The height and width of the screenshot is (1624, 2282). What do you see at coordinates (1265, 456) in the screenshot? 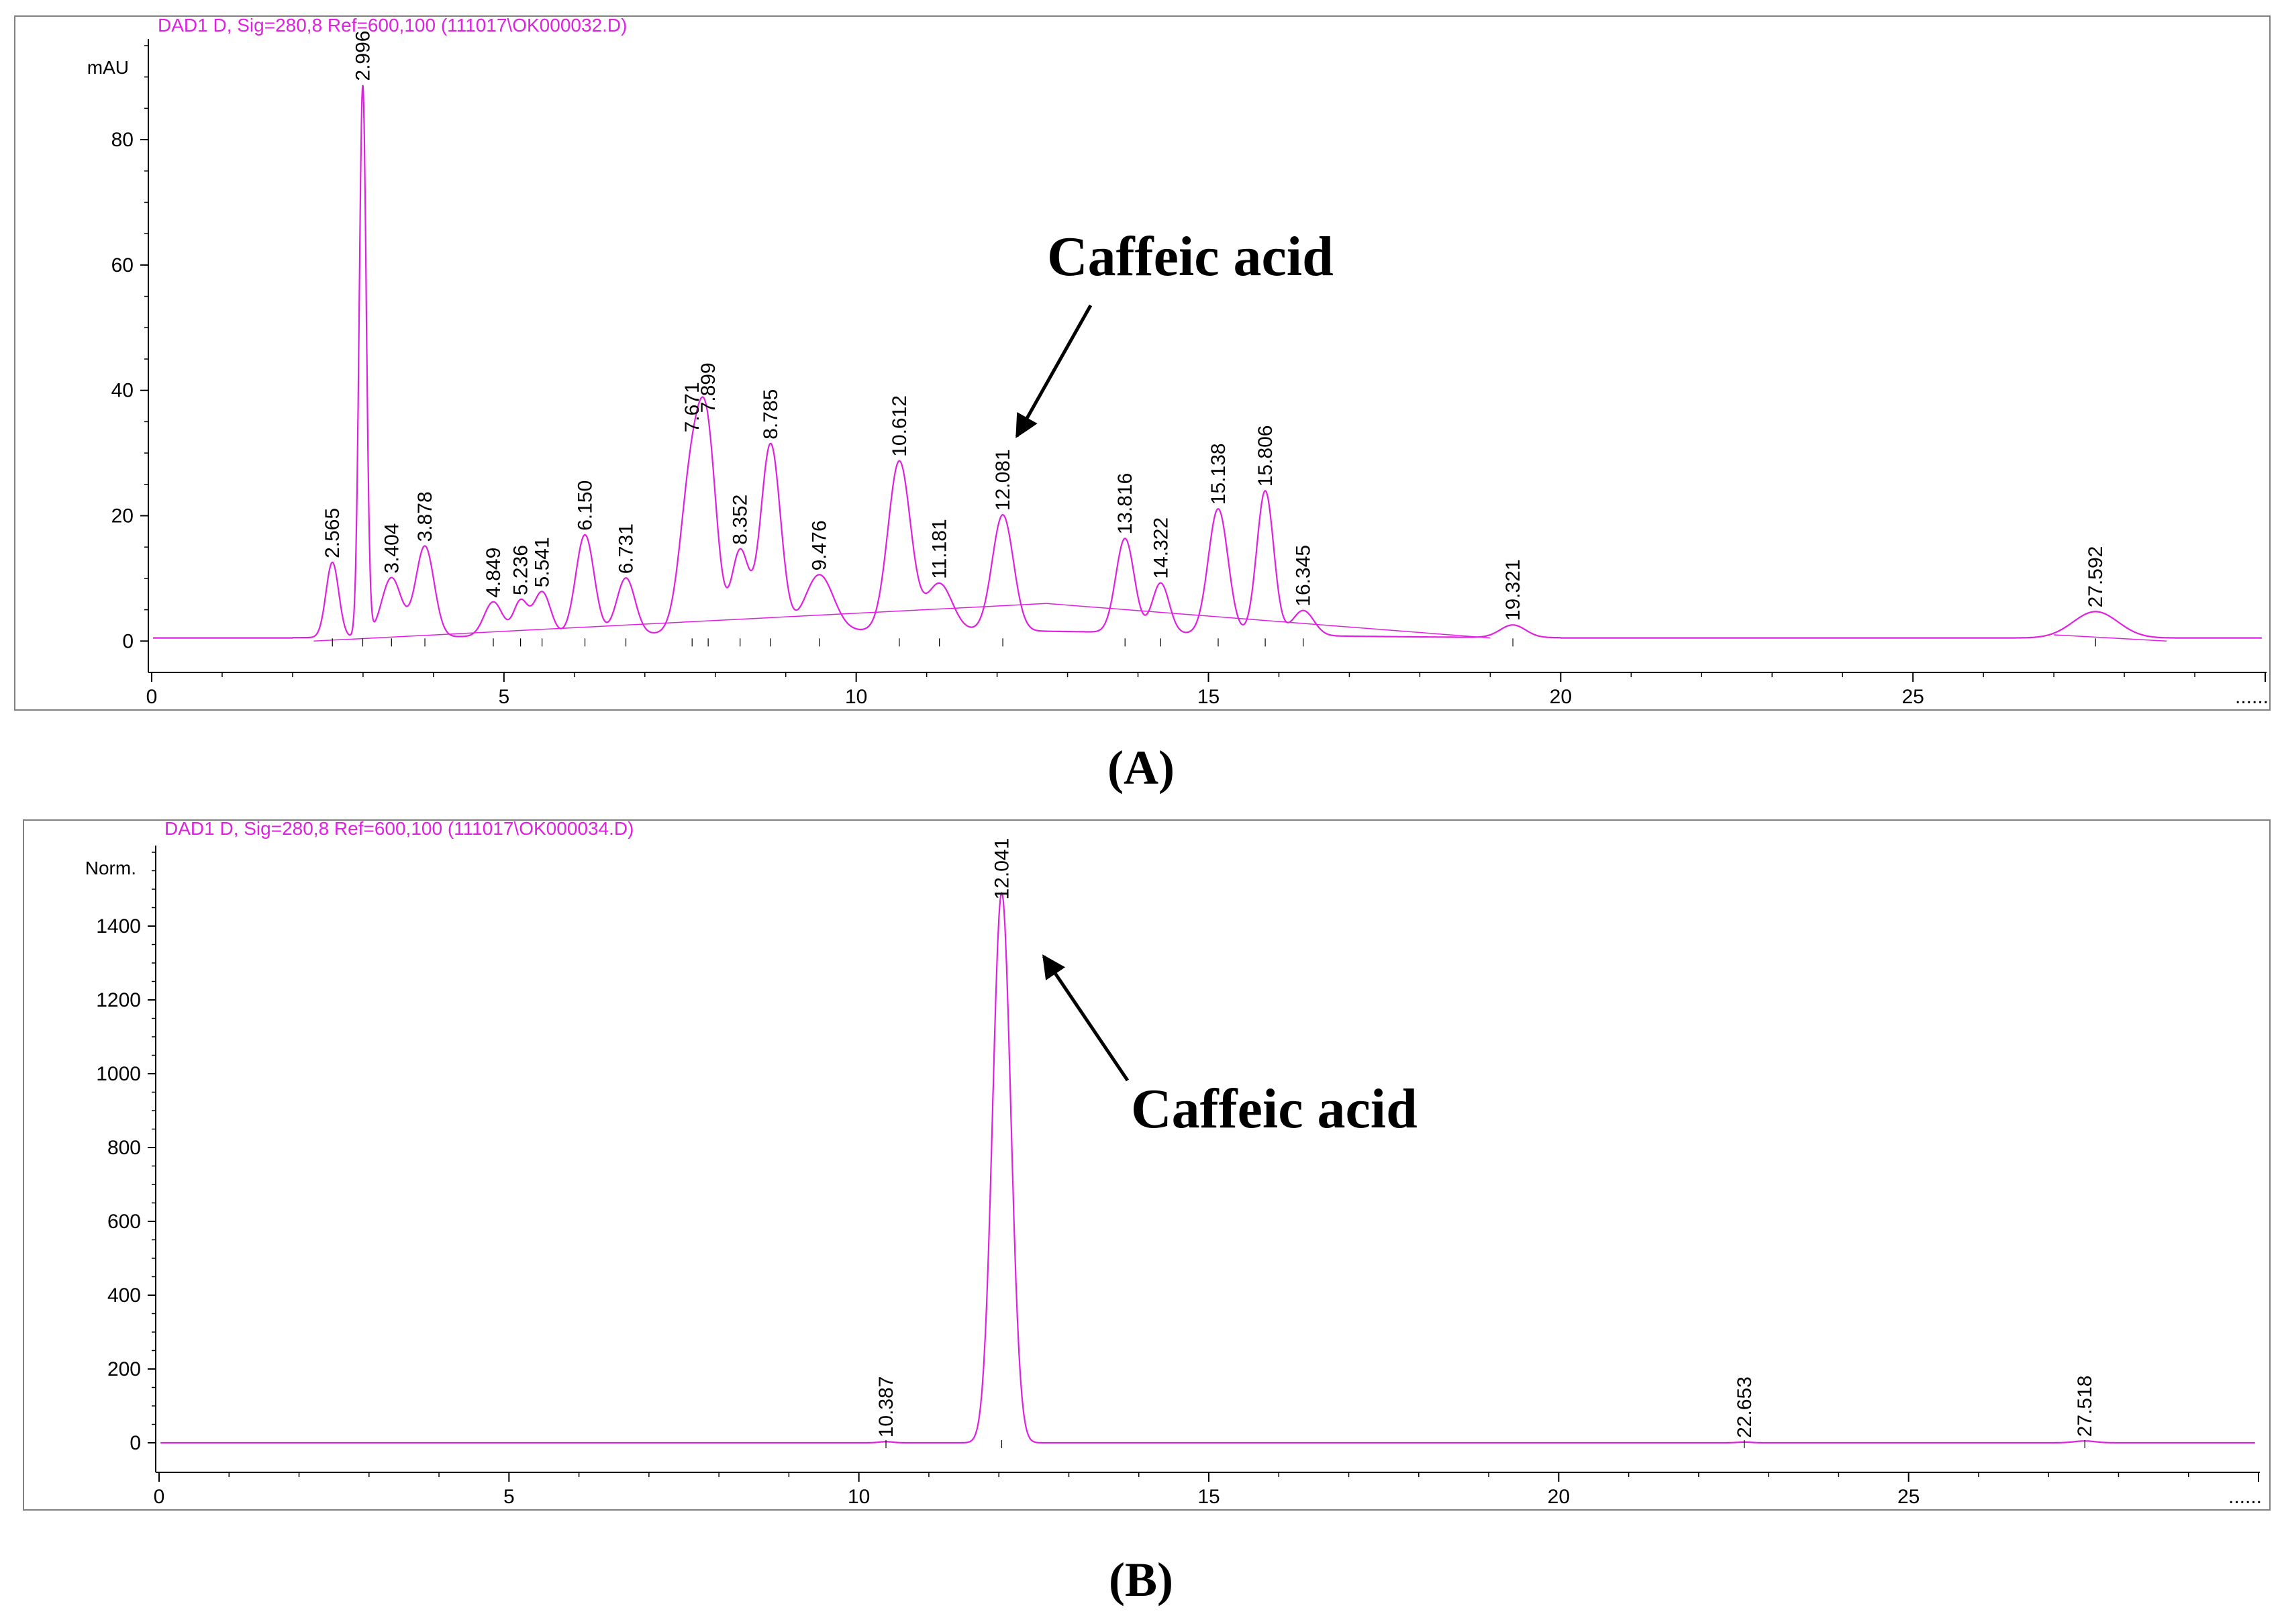
I see `peak-label: 15.806` at bounding box center [1265, 456].